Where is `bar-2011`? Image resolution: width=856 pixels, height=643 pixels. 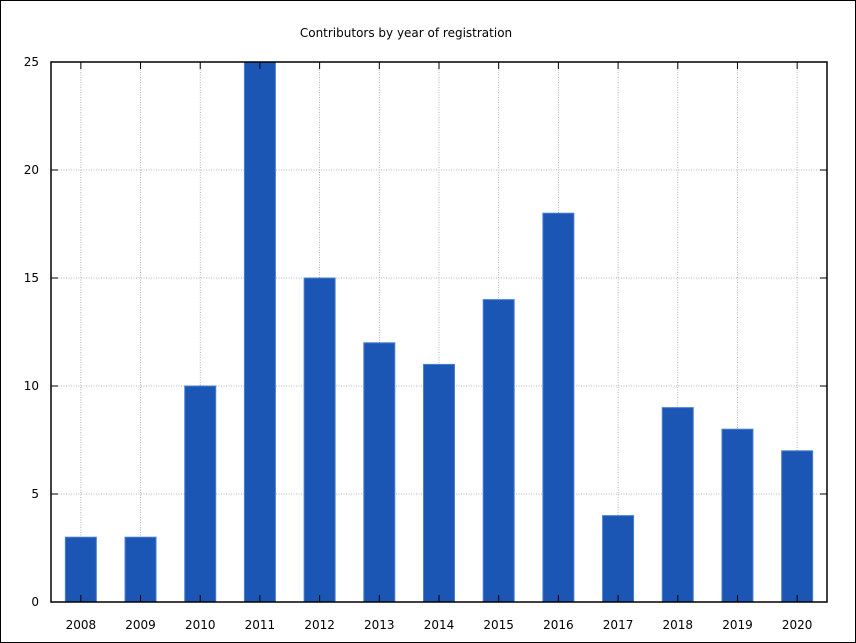
bar-2011 is located at coordinates (259, 332).